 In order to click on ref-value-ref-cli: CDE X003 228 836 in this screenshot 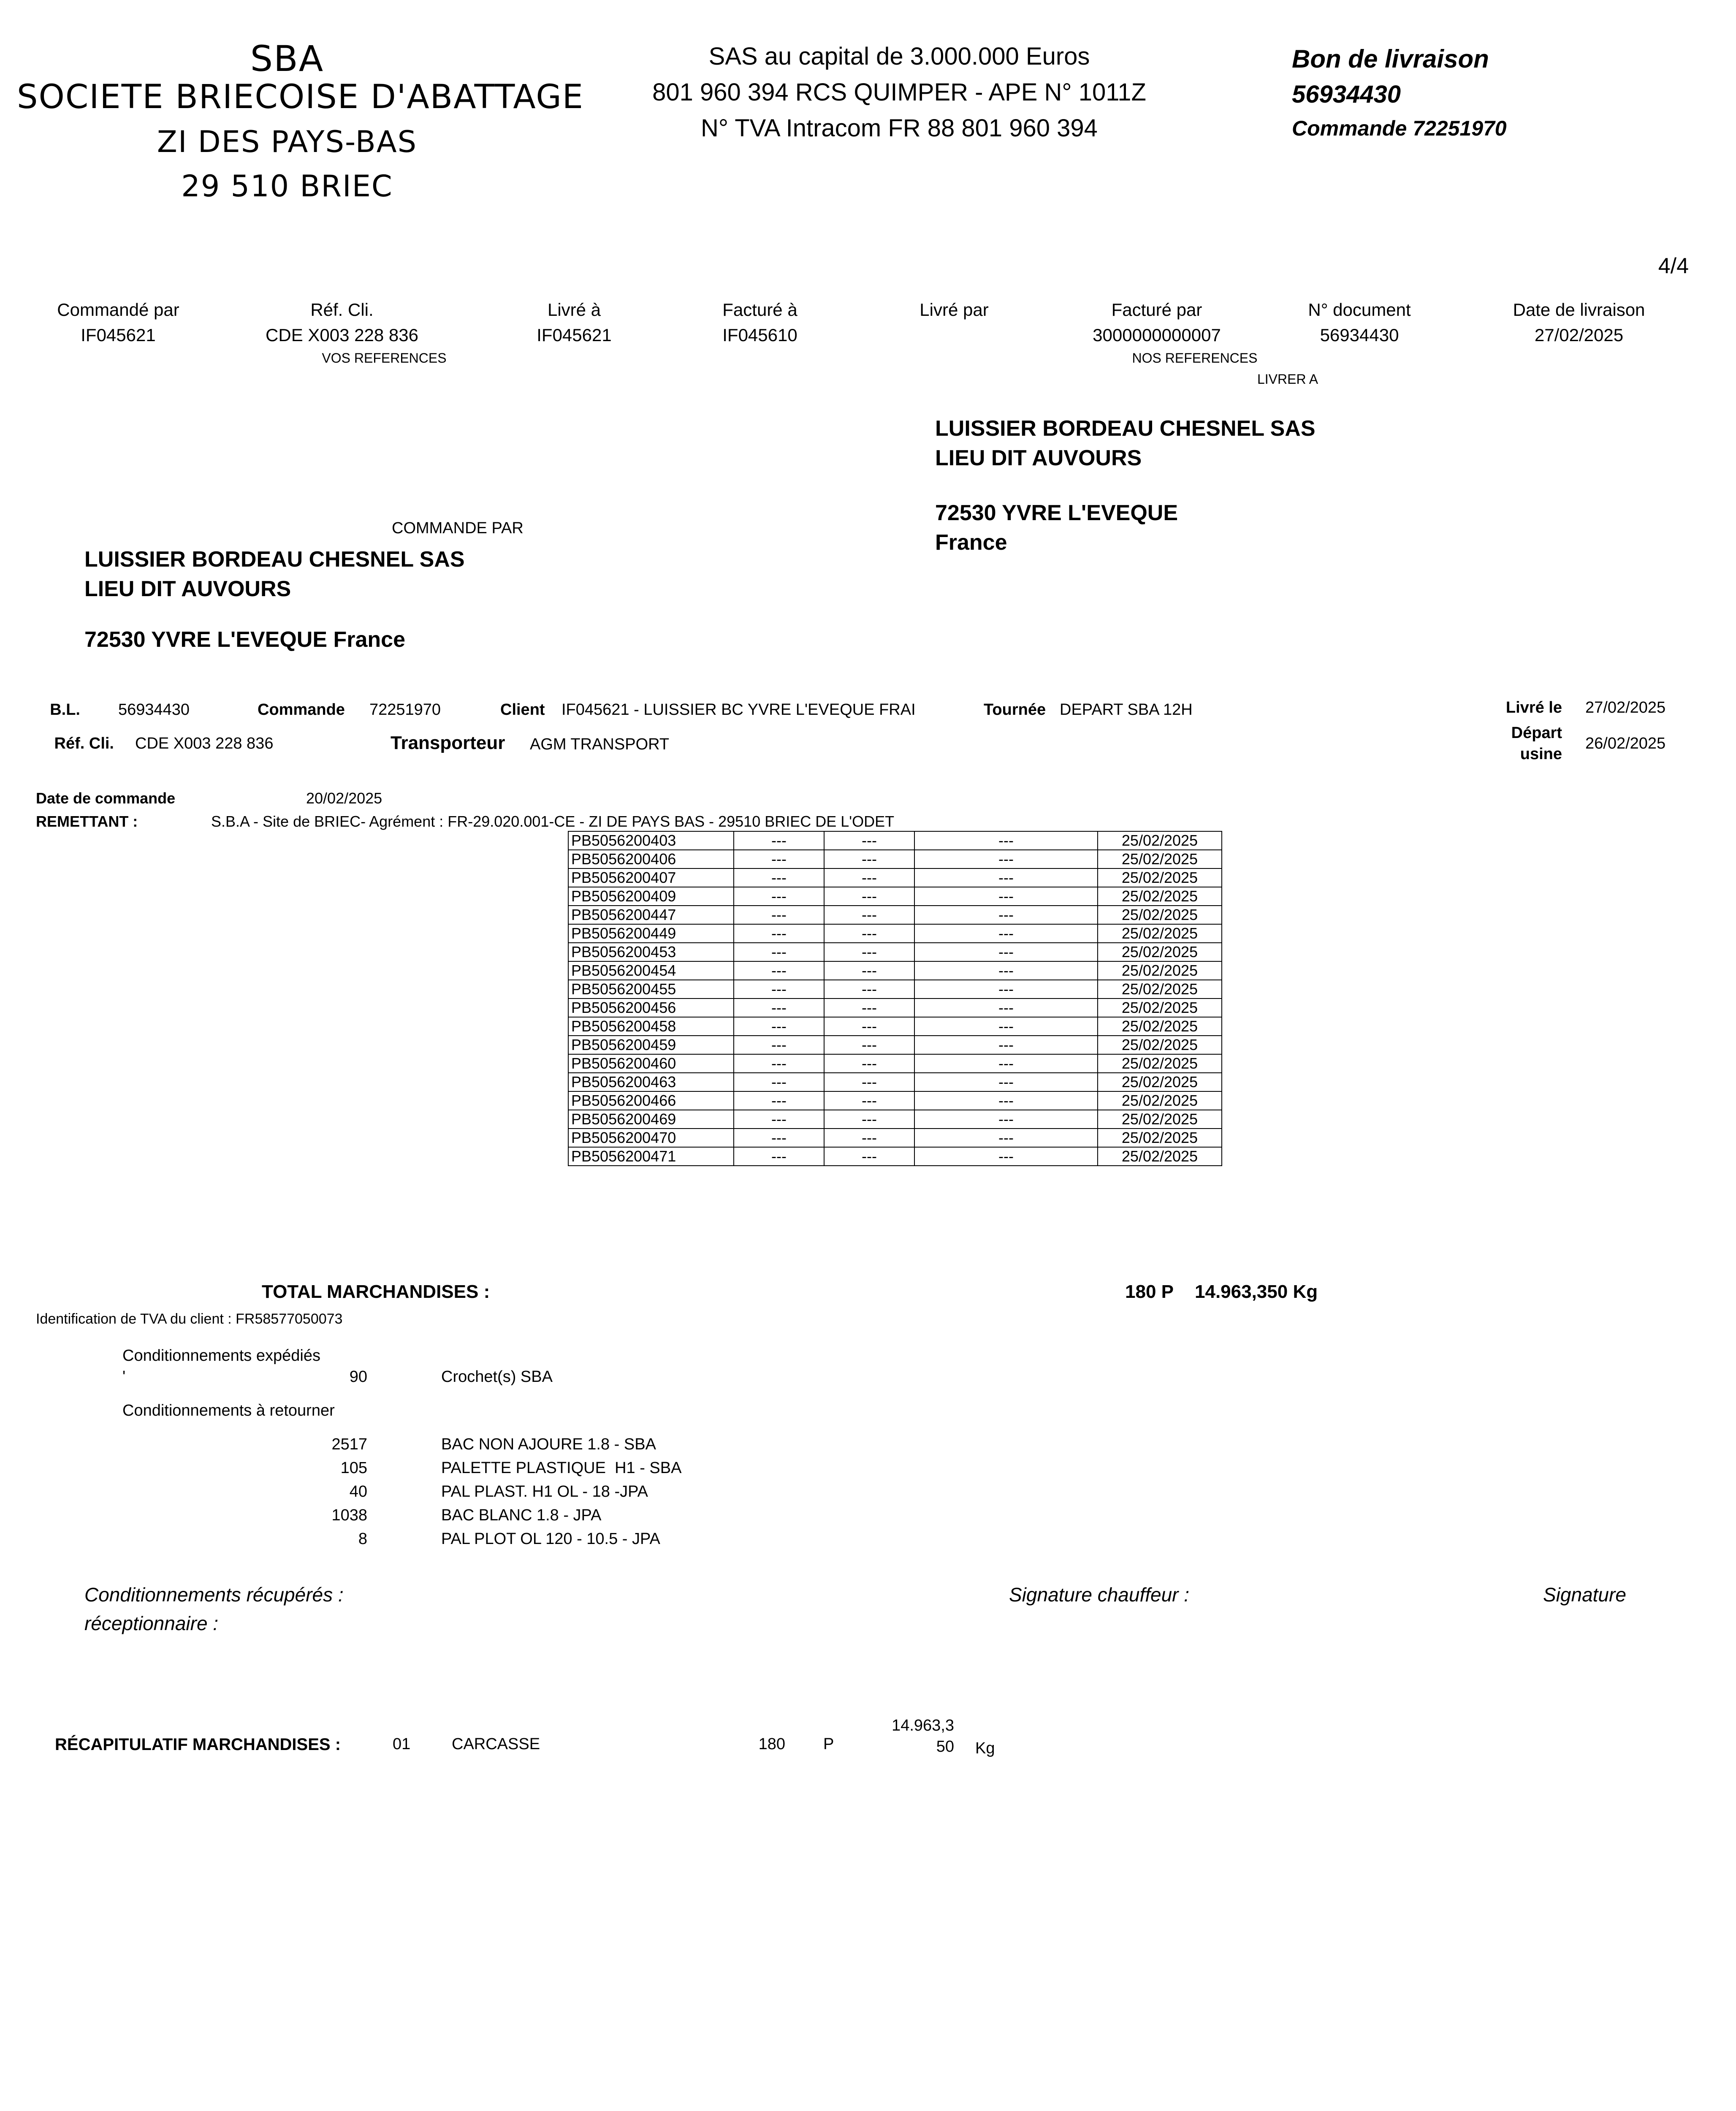, I will do `click(342, 335)`.